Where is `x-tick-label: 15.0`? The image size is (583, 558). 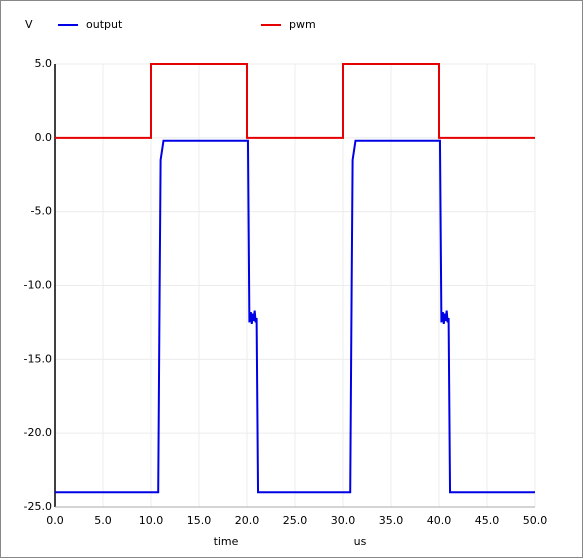
x-tick-label: 15.0 is located at coordinates (199, 520).